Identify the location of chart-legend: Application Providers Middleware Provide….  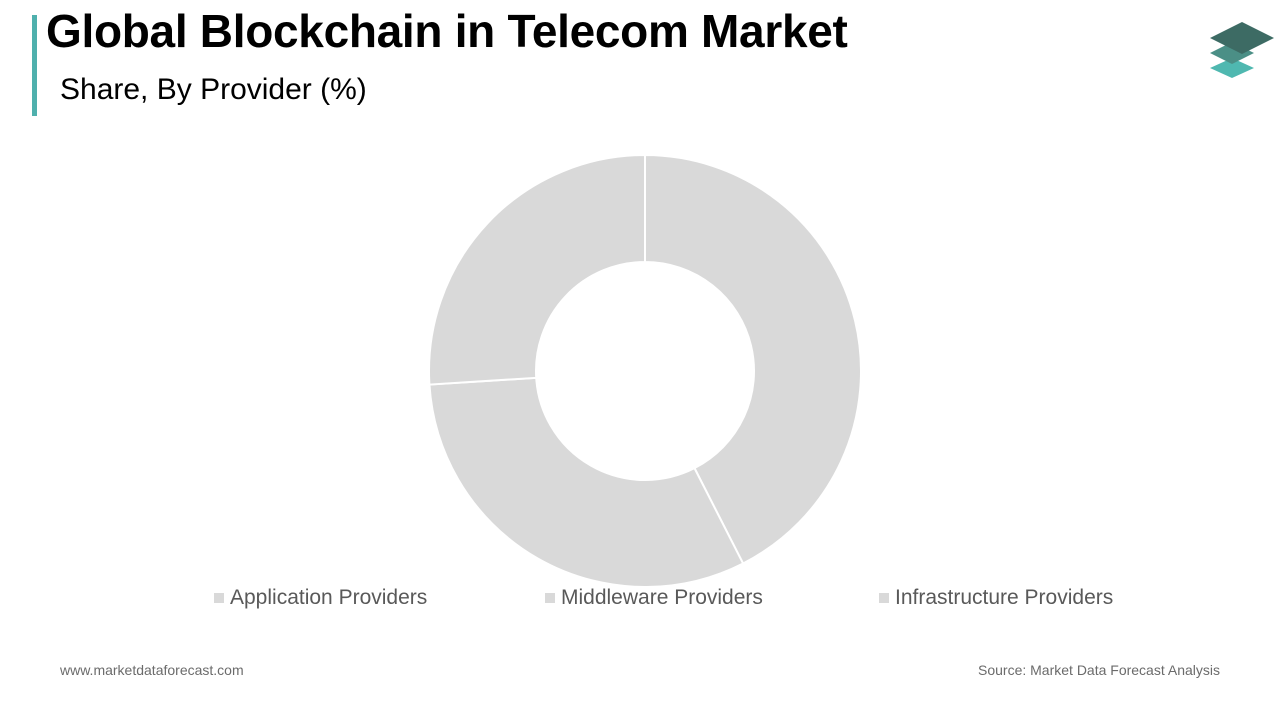
(640, 601).